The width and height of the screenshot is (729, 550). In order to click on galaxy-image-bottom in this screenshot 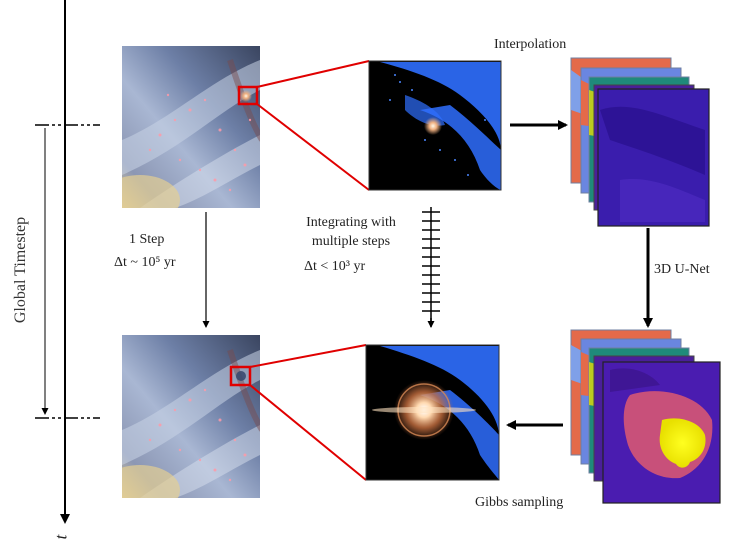, I will do `click(191, 416)`.